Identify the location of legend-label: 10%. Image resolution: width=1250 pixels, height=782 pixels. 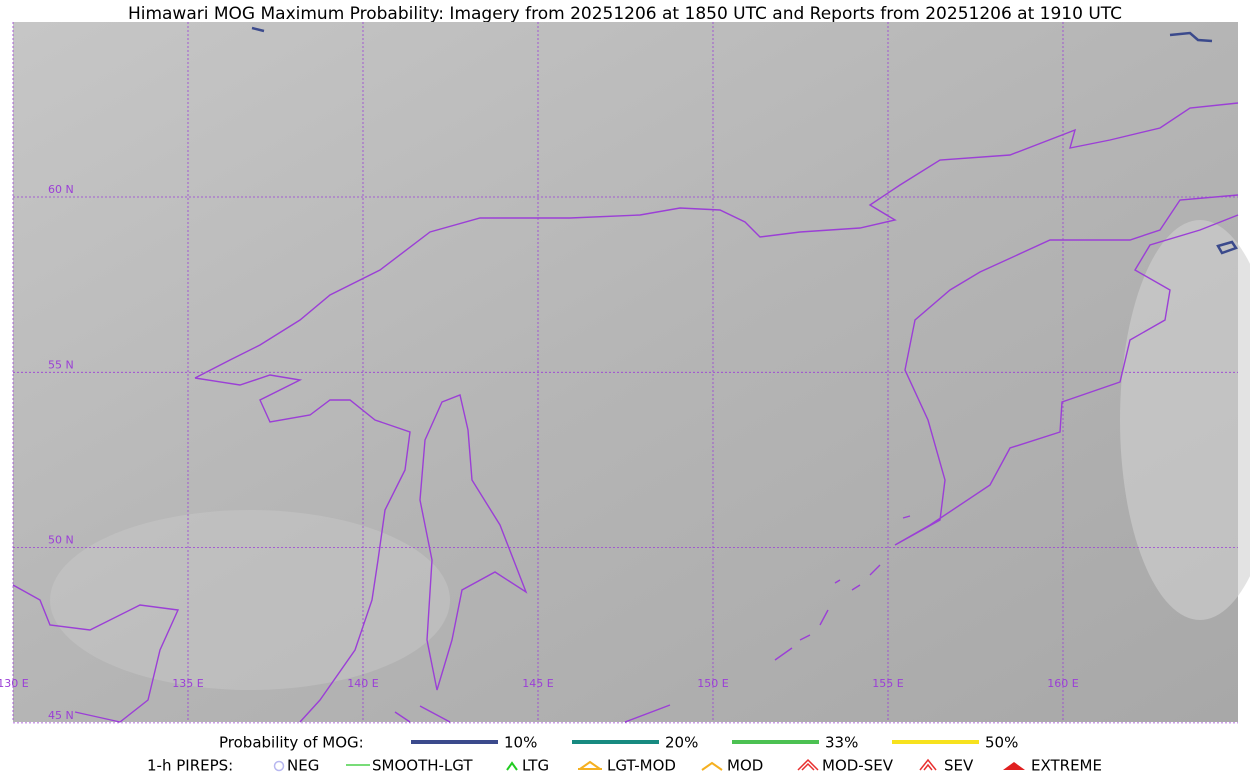
(520, 743).